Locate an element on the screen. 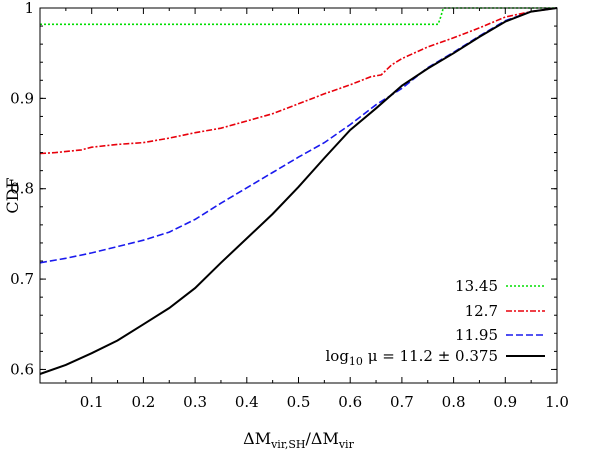  x-tick-label: 0.1 is located at coordinates (92, 402).